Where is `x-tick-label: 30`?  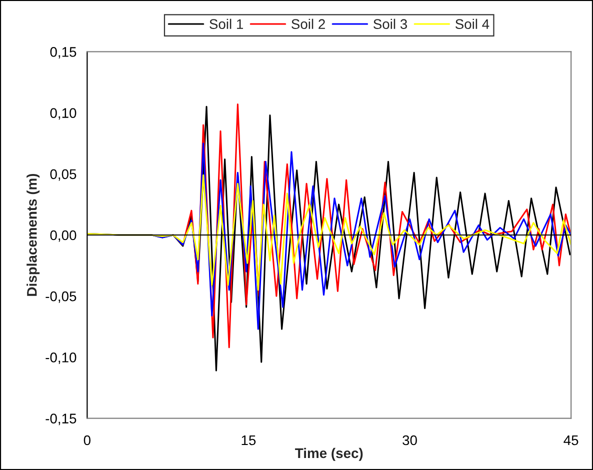
x-tick-label: 30 is located at coordinates (409, 440).